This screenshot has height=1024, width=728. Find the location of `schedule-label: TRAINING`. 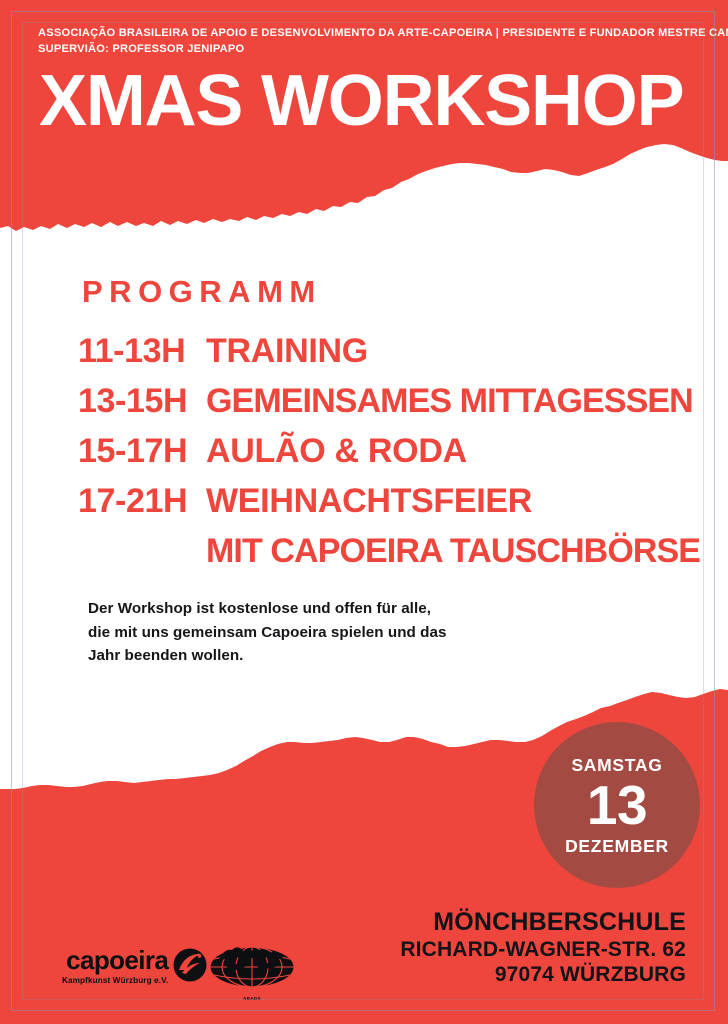

schedule-label: TRAINING is located at coordinates (287, 351).